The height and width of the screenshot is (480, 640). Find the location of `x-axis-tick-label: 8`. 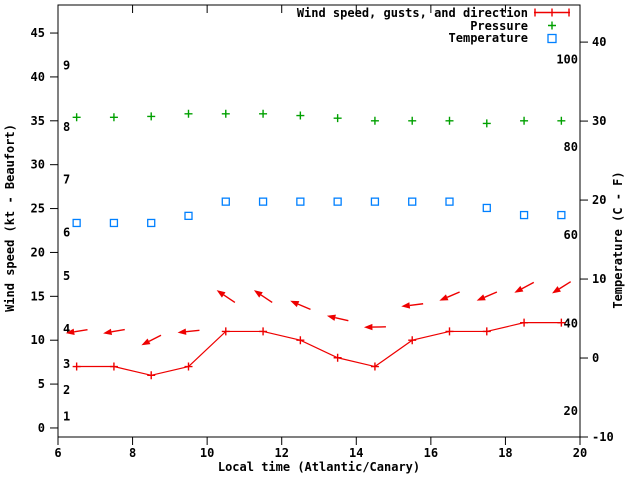

x-axis-tick-label: 8 is located at coordinates (132, 453).